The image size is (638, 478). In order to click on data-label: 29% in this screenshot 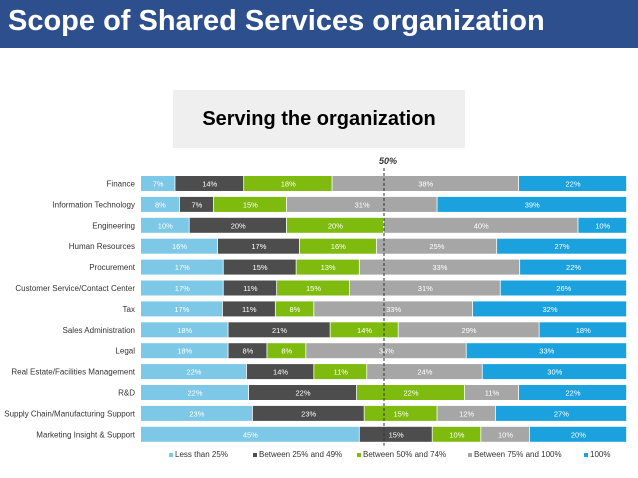, I will do `click(469, 330)`.